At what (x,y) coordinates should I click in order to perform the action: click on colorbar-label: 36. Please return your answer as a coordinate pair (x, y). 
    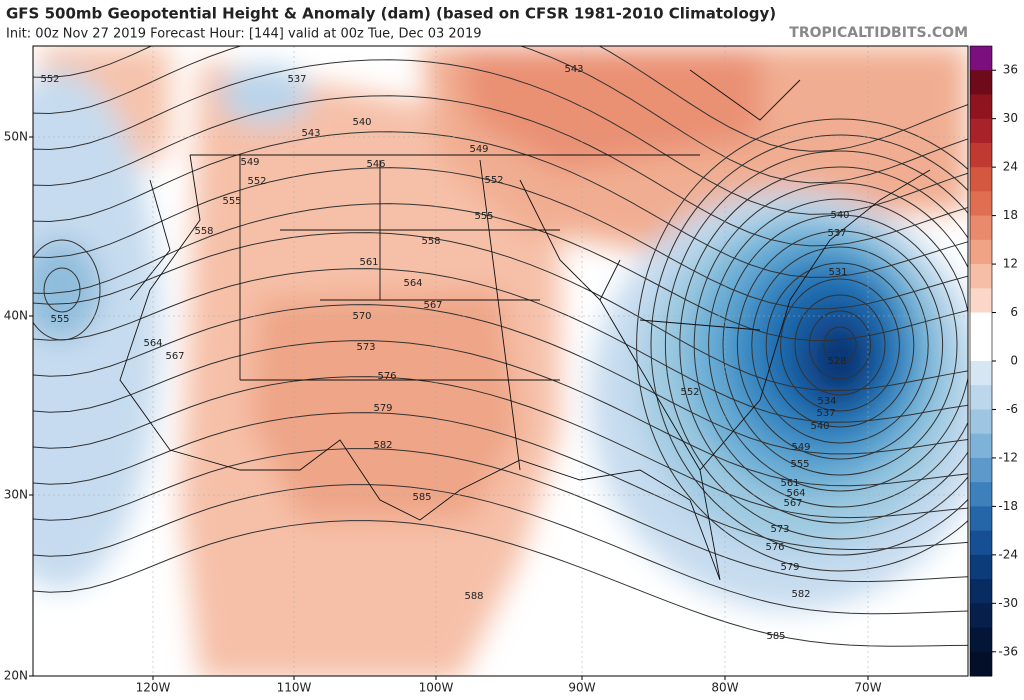
    Looking at the image, I should click on (1010, 70).